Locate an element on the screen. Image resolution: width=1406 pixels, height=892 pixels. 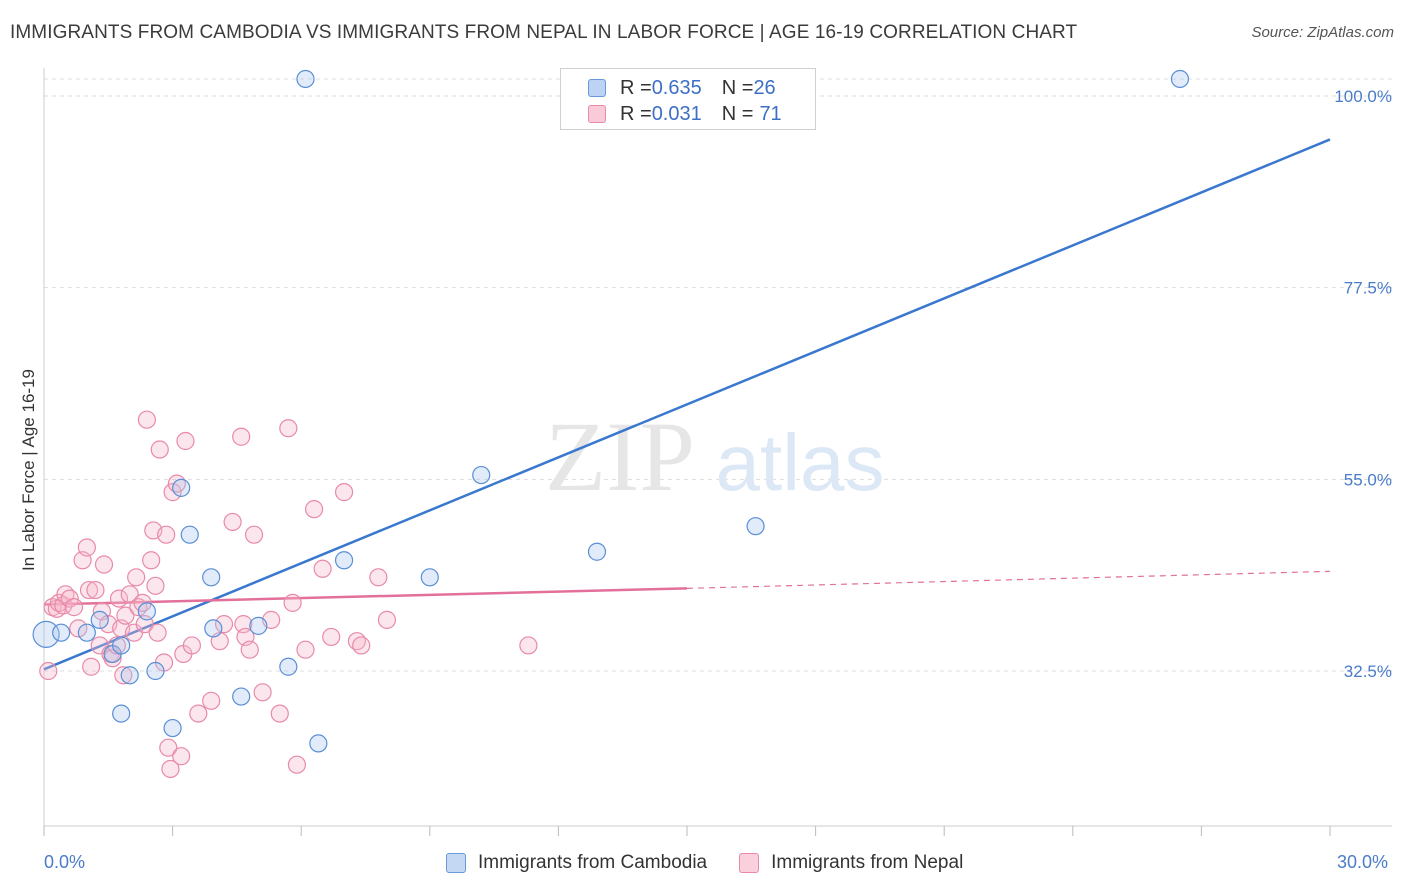
trendline-nepal-extension is located at coordinates (1008, 579).